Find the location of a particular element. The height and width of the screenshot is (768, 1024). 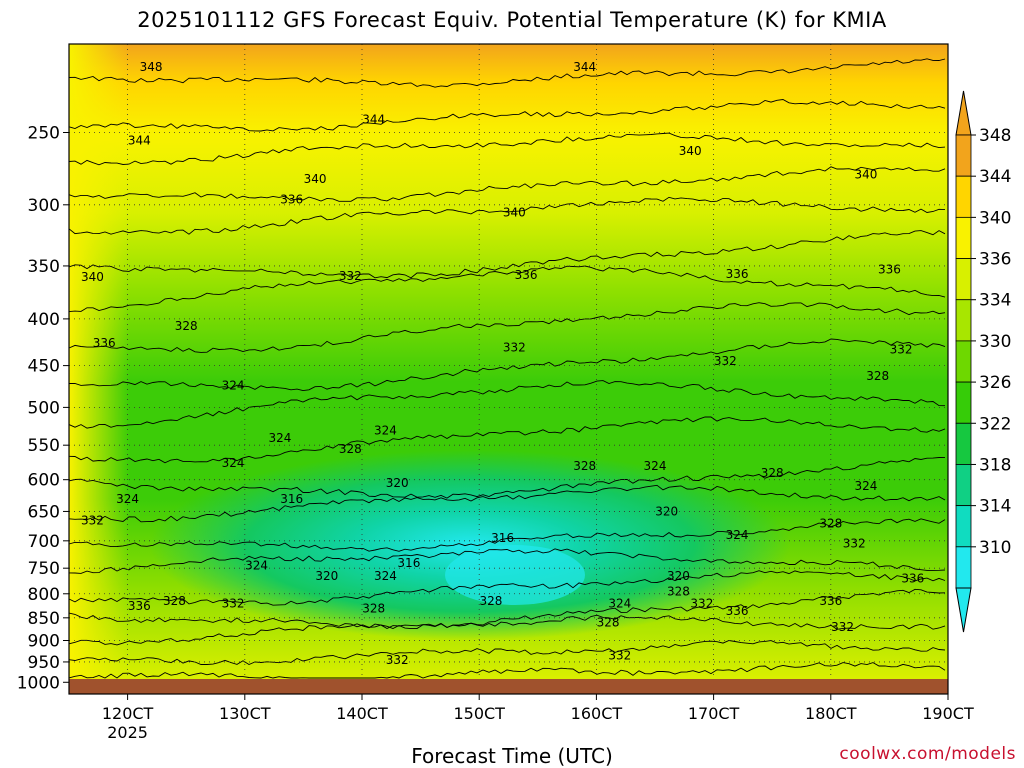

contour-label: 348 is located at coordinates (151, 67).